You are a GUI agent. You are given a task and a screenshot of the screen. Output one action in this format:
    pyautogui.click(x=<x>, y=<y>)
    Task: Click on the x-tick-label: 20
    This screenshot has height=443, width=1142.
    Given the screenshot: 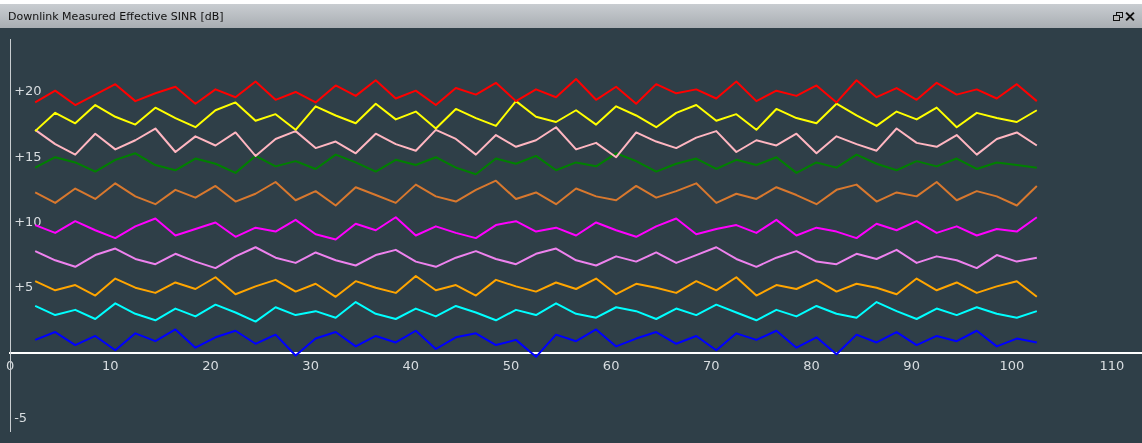 What is the action you would take?
    pyautogui.click(x=210, y=366)
    